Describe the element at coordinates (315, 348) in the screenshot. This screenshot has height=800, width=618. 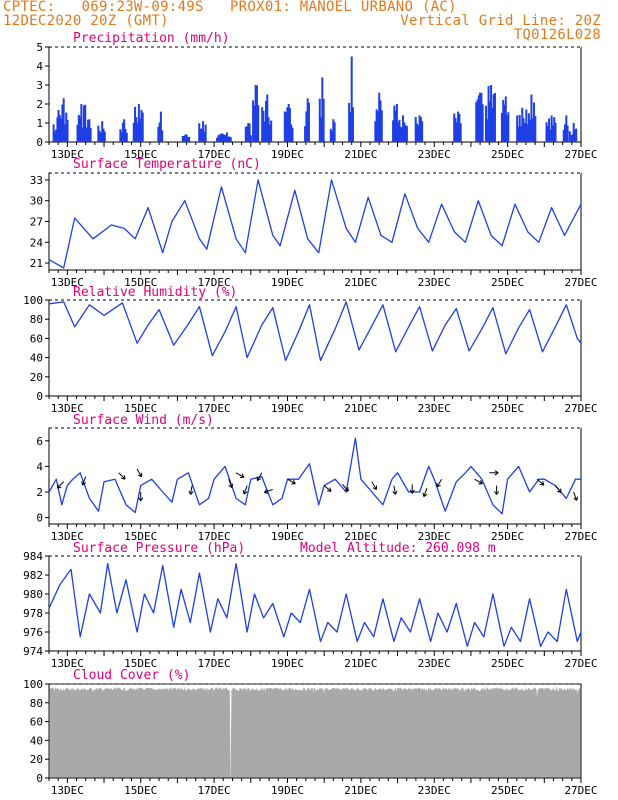
I see `plot-frame` at that location.